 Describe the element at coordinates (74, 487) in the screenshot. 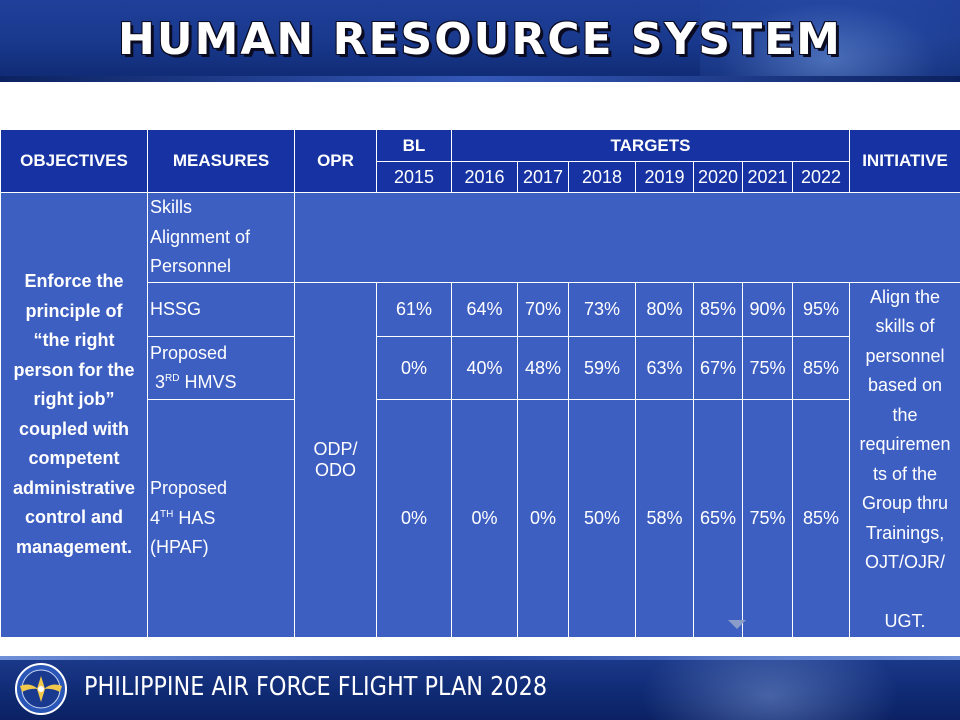

I see `objective-line: administrative` at that location.